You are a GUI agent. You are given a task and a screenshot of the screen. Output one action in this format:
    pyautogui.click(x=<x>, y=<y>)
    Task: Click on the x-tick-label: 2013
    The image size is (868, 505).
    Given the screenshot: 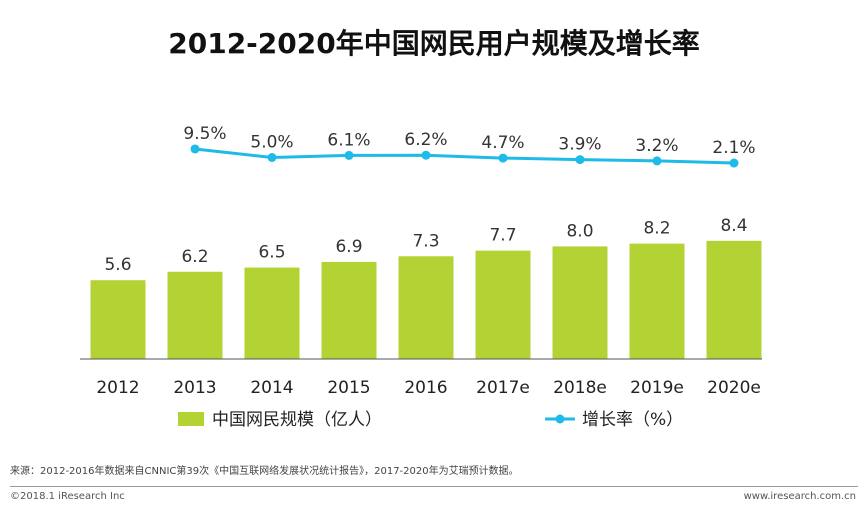 What is the action you would take?
    pyautogui.click(x=194, y=388)
    